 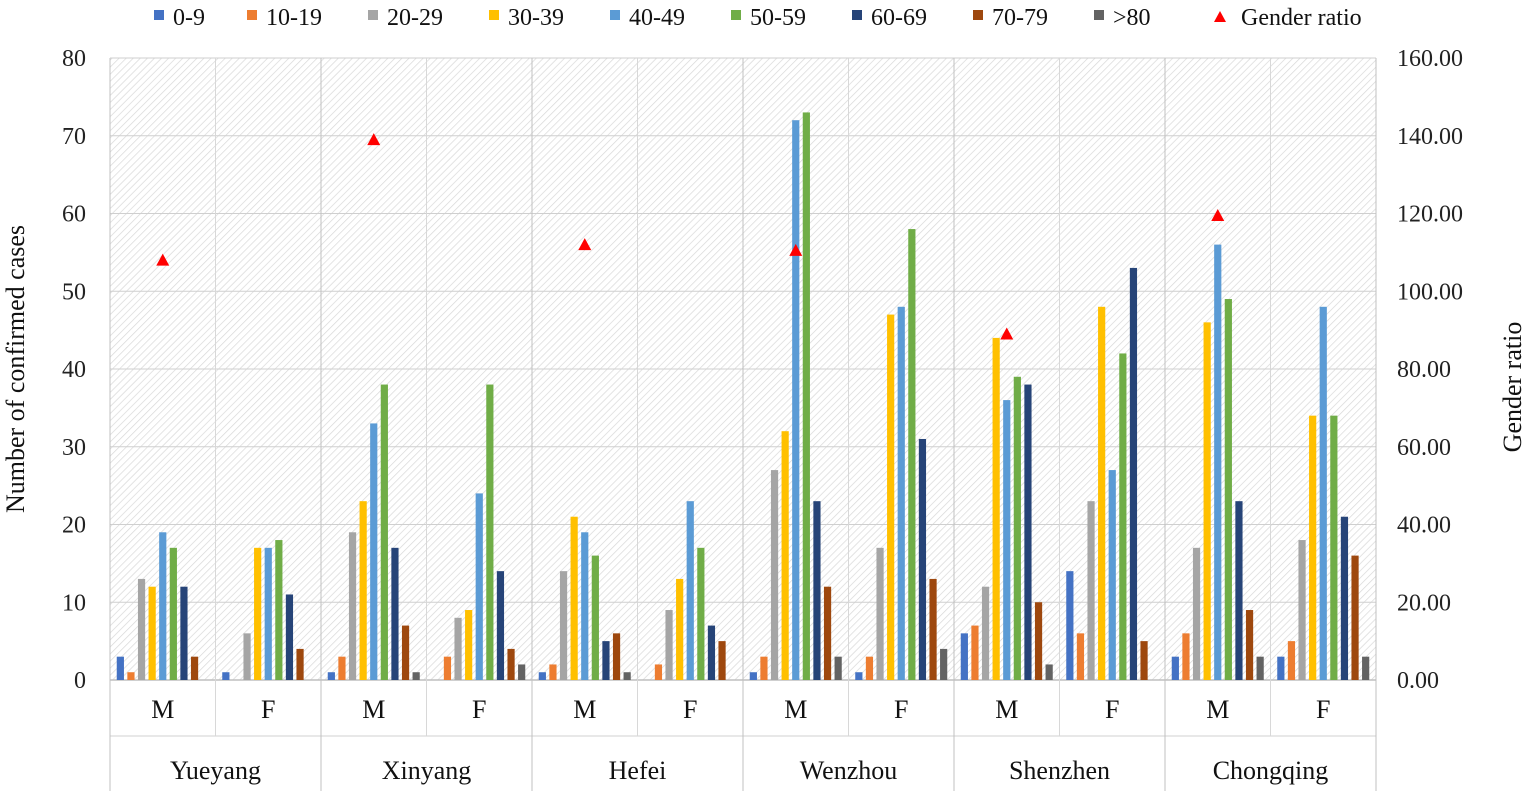 I want to click on legend-label: Gender ratio, so click(x=1301, y=18).